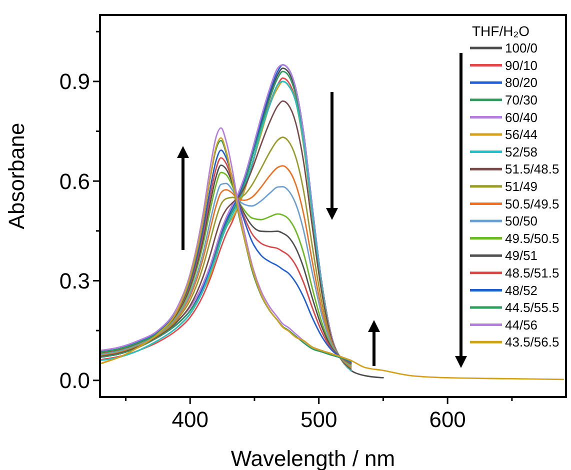  I want to click on x-tick-label: 400, so click(190, 419).